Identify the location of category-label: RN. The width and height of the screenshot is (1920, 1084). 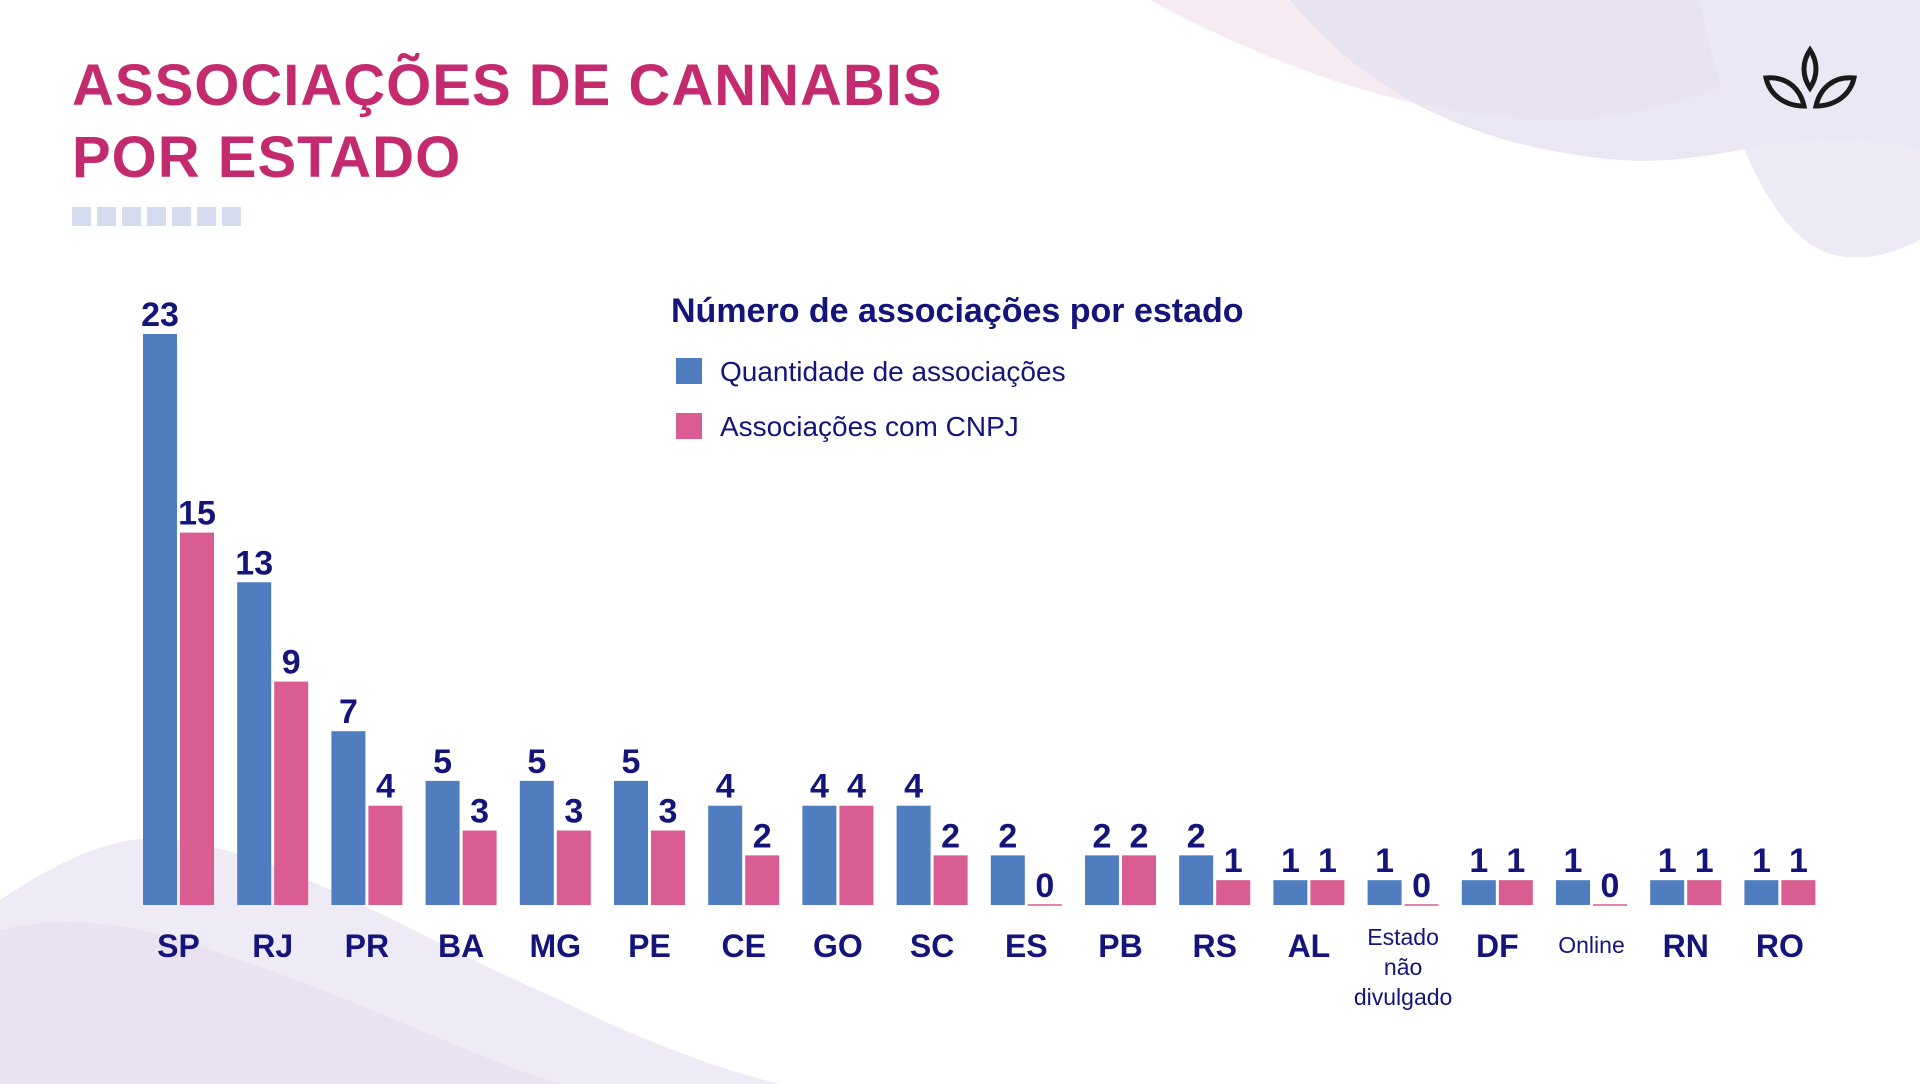
(1686, 946).